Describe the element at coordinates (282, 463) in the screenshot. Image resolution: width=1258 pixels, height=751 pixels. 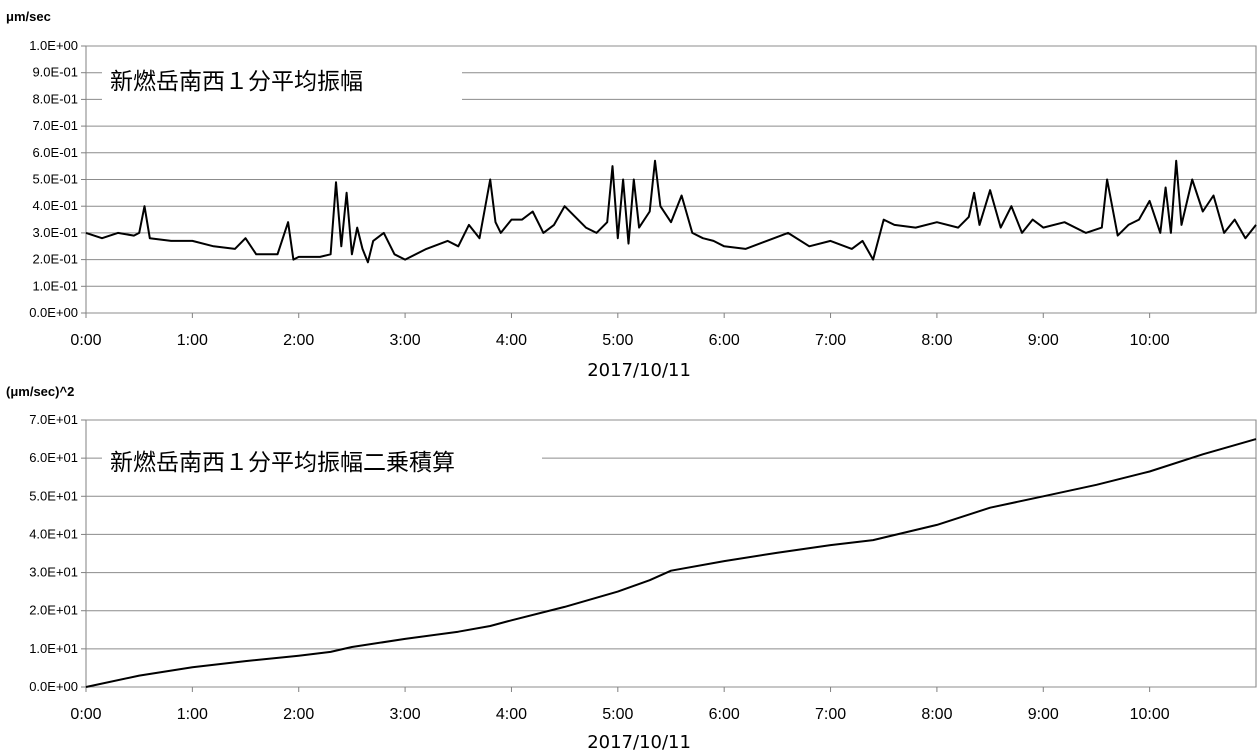
I see `chart-title: 新燃岳南西１分平均振幅二乗積算` at that location.